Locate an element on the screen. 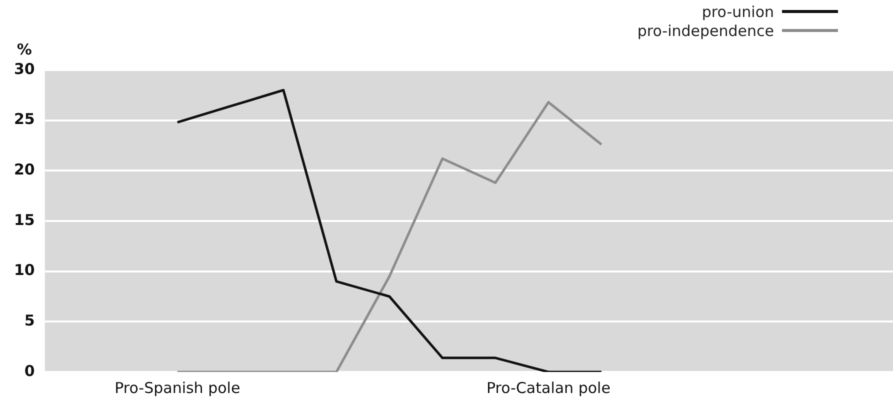  y-tick-label: 10 is located at coordinates (24, 270).